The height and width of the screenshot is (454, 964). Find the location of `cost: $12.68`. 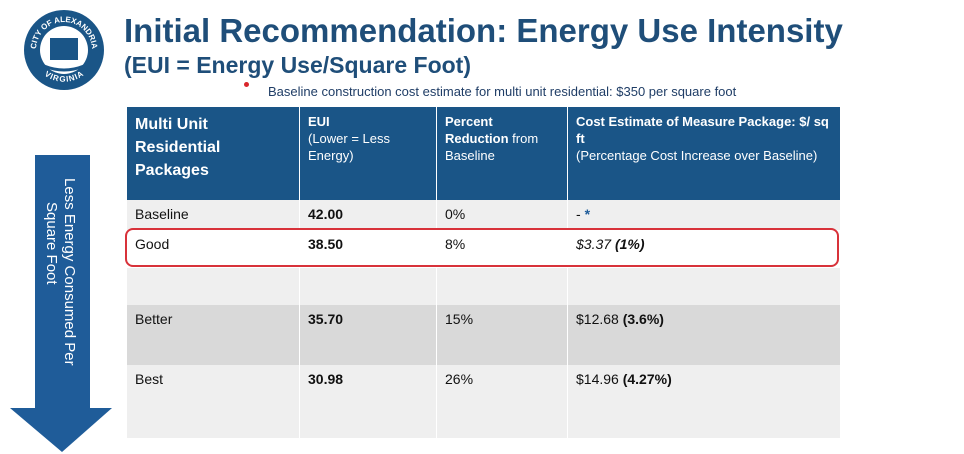

cost: $12.68 is located at coordinates (597, 319).